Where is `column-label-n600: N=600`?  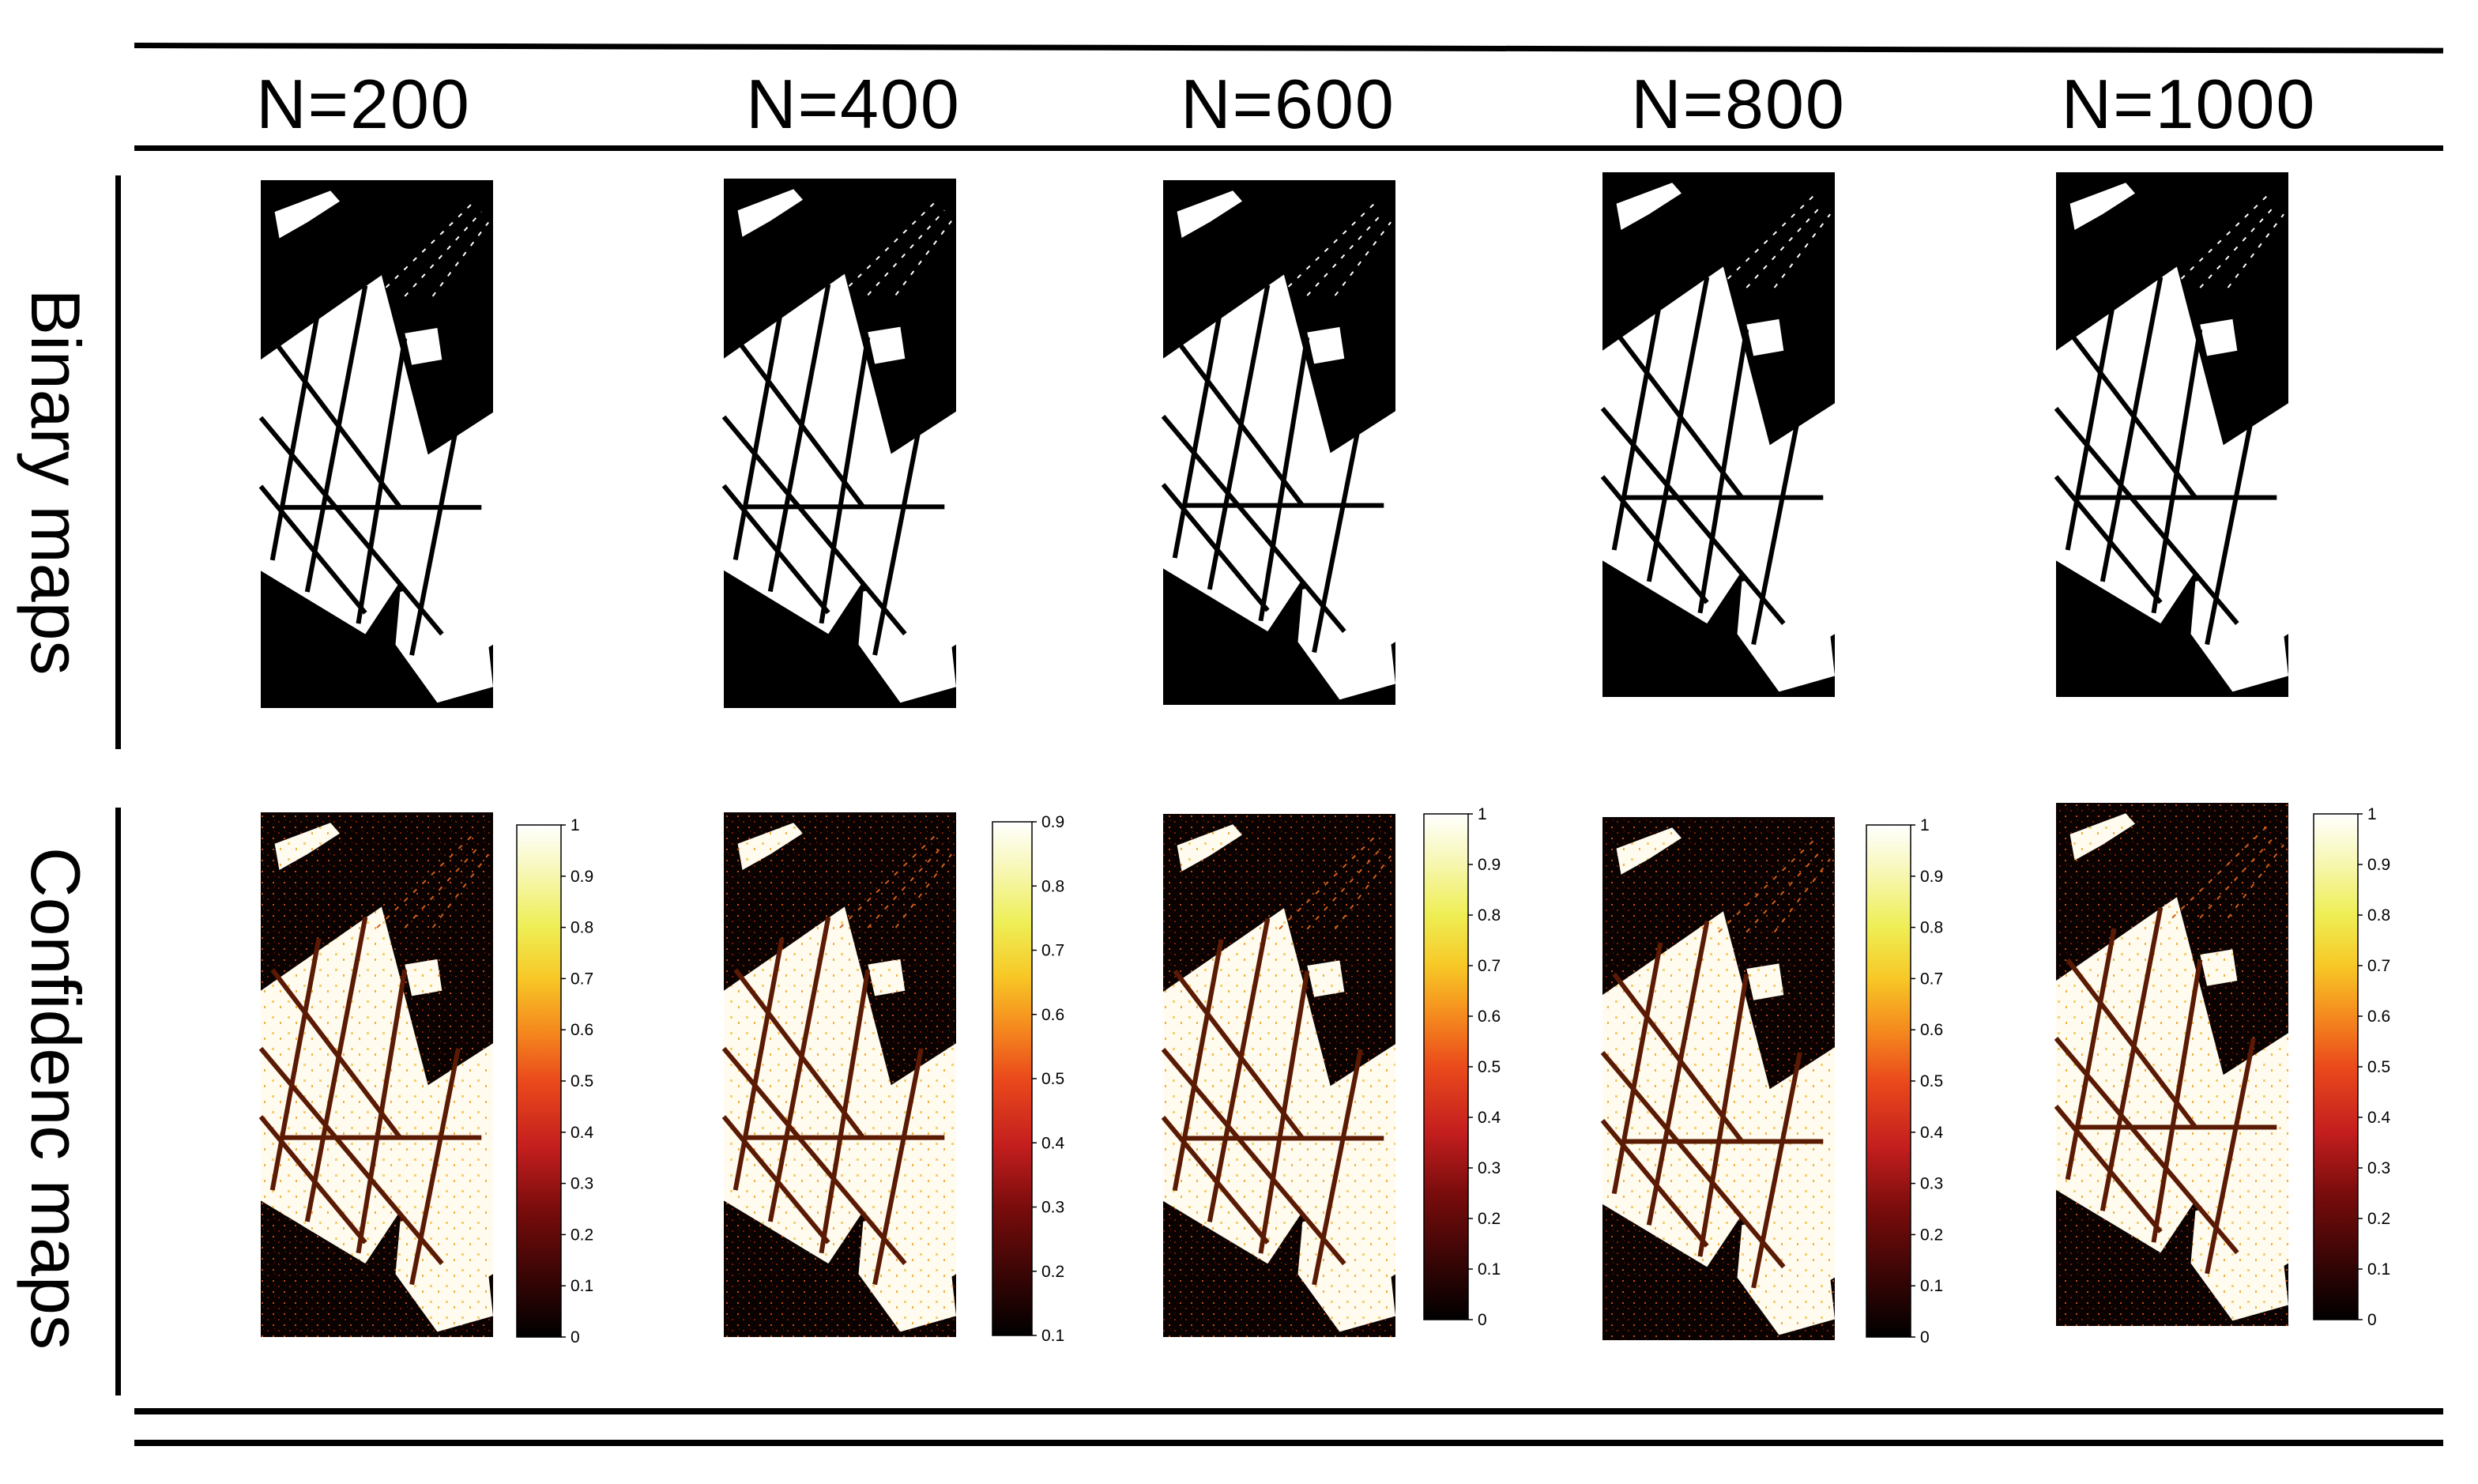
column-label-n600: N=600 is located at coordinates (1288, 104).